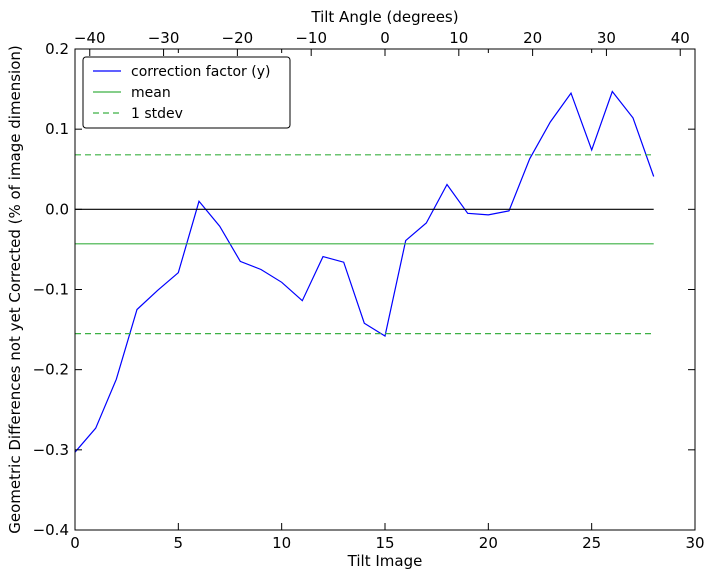 This screenshot has height=579, width=714. I want to click on y-tick-label: 0.2, so click(57, 49).